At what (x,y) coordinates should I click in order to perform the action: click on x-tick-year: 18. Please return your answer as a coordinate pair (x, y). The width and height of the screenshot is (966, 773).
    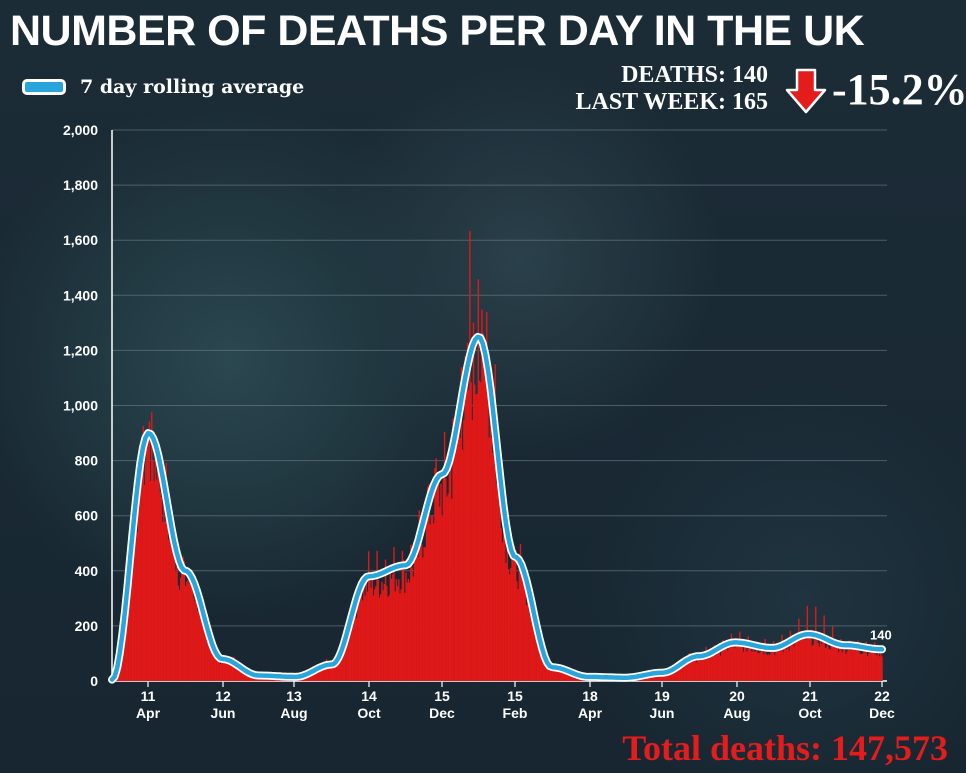
    Looking at the image, I should click on (590, 696).